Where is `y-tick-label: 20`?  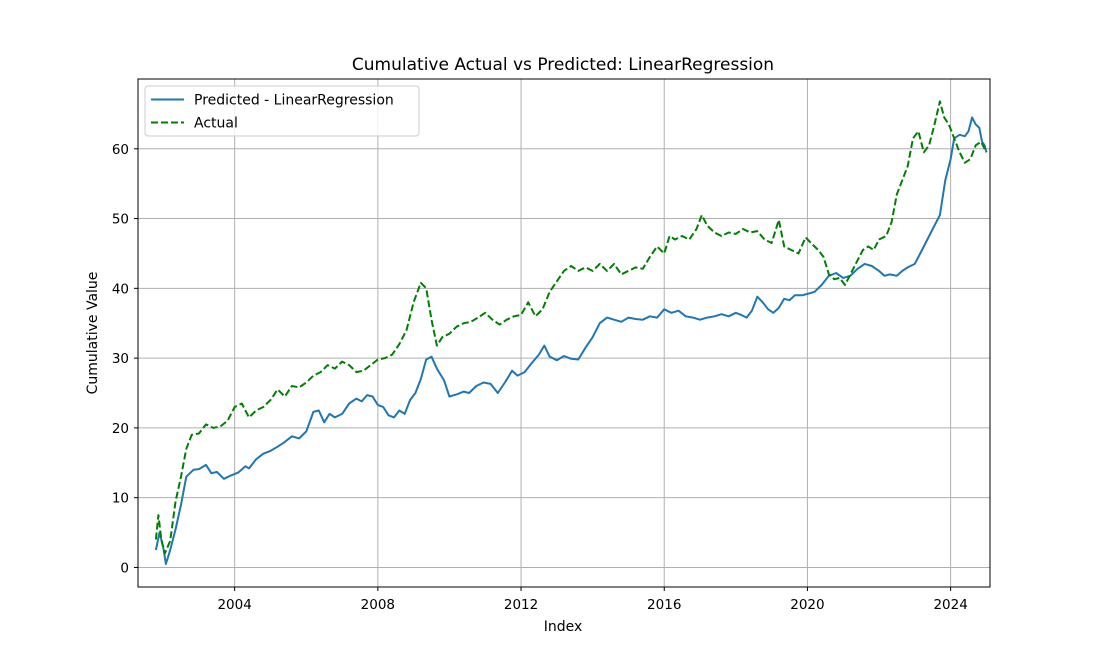 y-tick-label: 20 is located at coordinates (120, 429).